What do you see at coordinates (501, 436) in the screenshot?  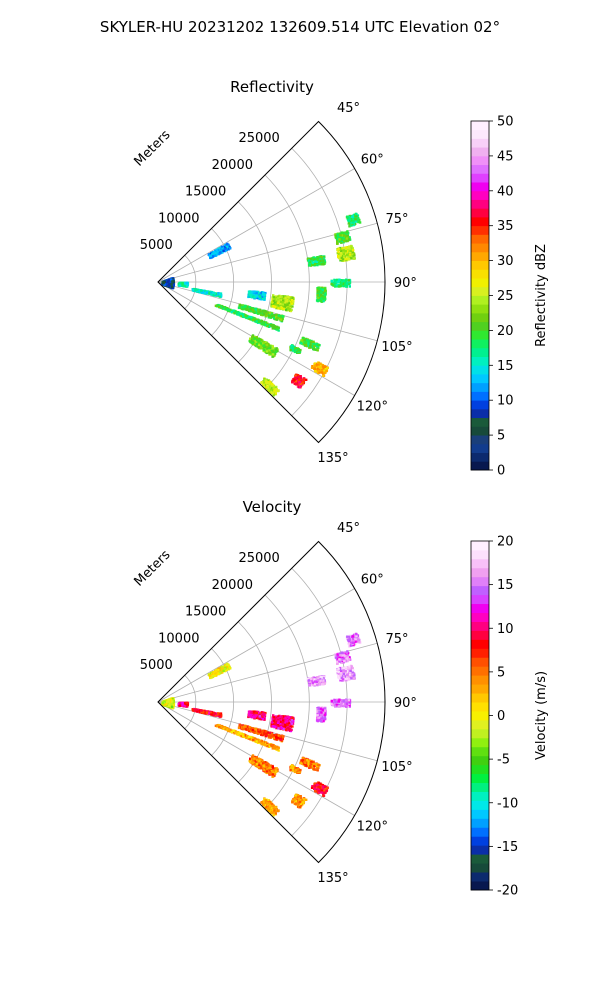 I see `colorbar-tick-label: 5` at bounding box center [501, 436].